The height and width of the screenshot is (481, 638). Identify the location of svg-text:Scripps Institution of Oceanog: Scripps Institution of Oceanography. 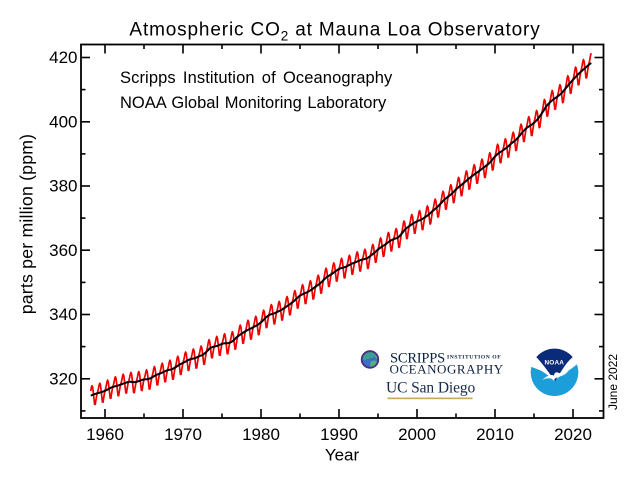
(256, 78).